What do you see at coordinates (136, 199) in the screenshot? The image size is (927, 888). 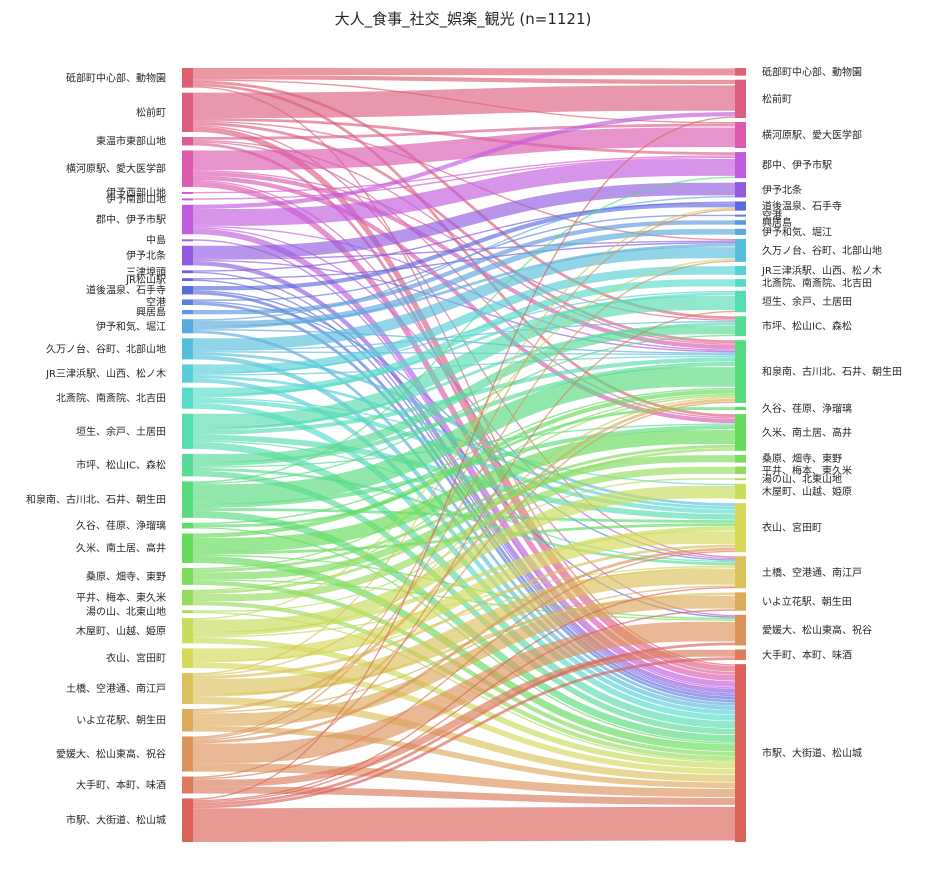 I see `source-node-label: 伊予南部山地` at bounding box center [136, 199].